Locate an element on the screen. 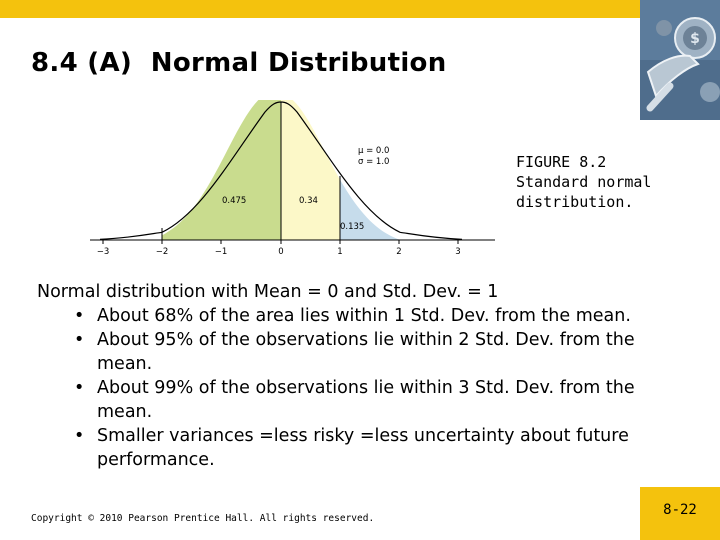 The image size is (720, 540). region-center-cream is located at coordinates (310, 166).